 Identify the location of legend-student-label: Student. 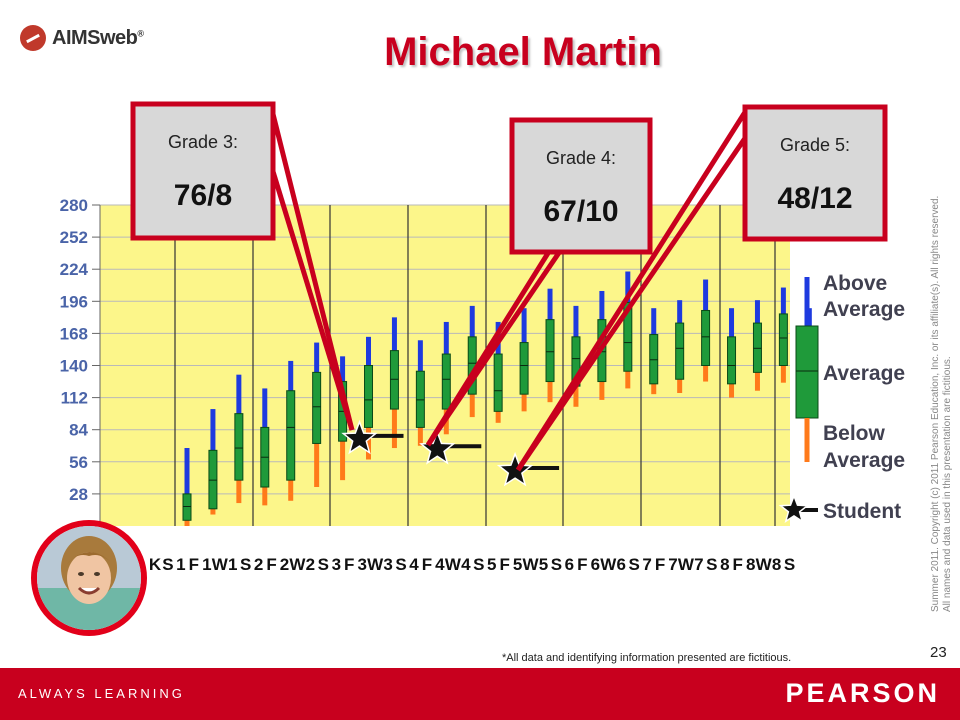
(862, 511).